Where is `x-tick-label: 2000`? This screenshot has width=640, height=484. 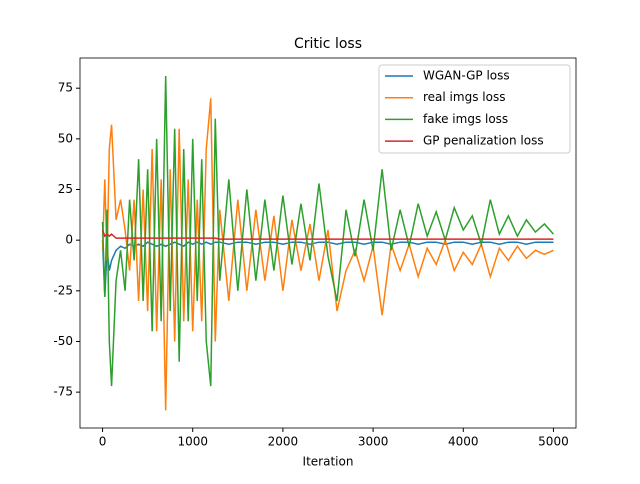 x-tick-label: 2000 is located at coordinates (283, 442).